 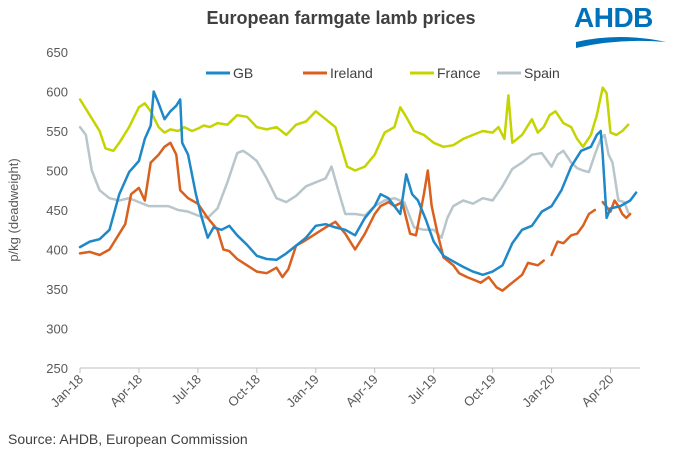 I want to click on x-tick-label: Apr-18, so click(x=126, y=391).